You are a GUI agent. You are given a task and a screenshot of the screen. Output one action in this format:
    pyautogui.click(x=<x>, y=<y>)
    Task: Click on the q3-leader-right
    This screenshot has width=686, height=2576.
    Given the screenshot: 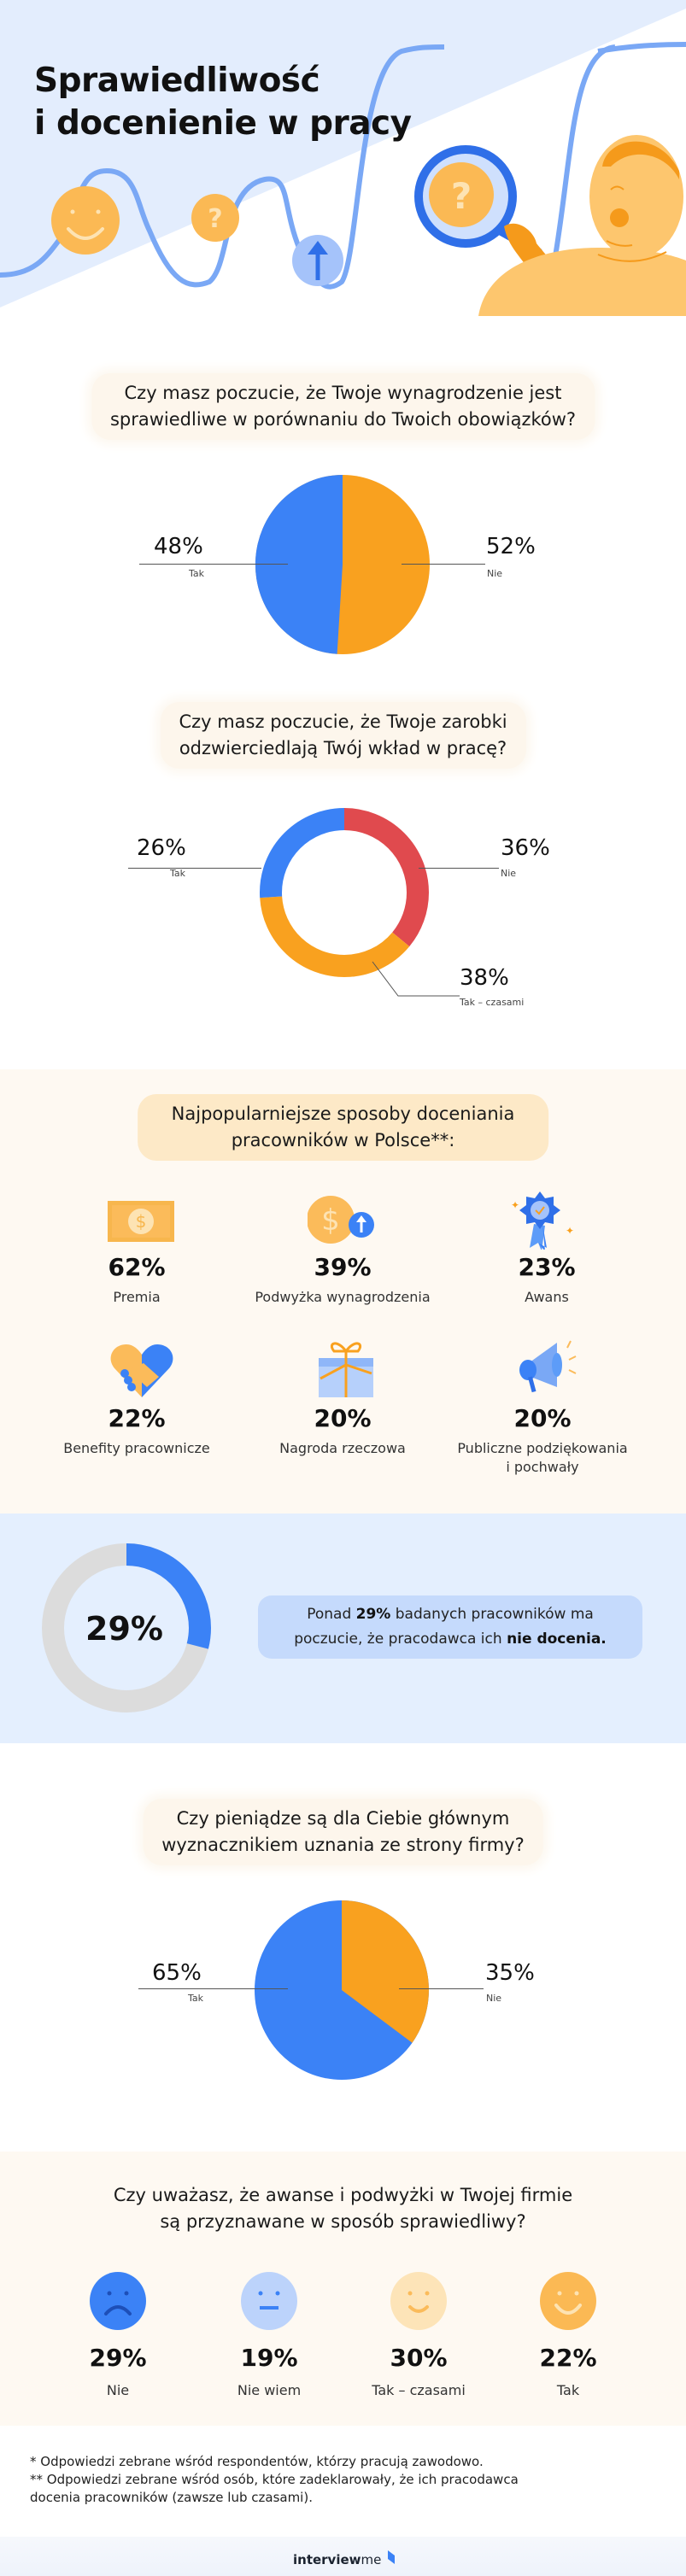 What is the action you would take?
    pyautogui.click(x=441, y=1988)
    